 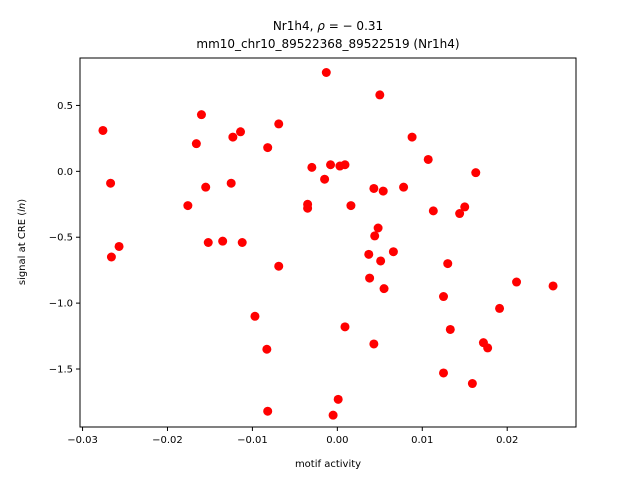 I want to click on x-axis: −0.03 −0.02 −0.01 0.00 0.01 0.02, so click(x=292, y=436).